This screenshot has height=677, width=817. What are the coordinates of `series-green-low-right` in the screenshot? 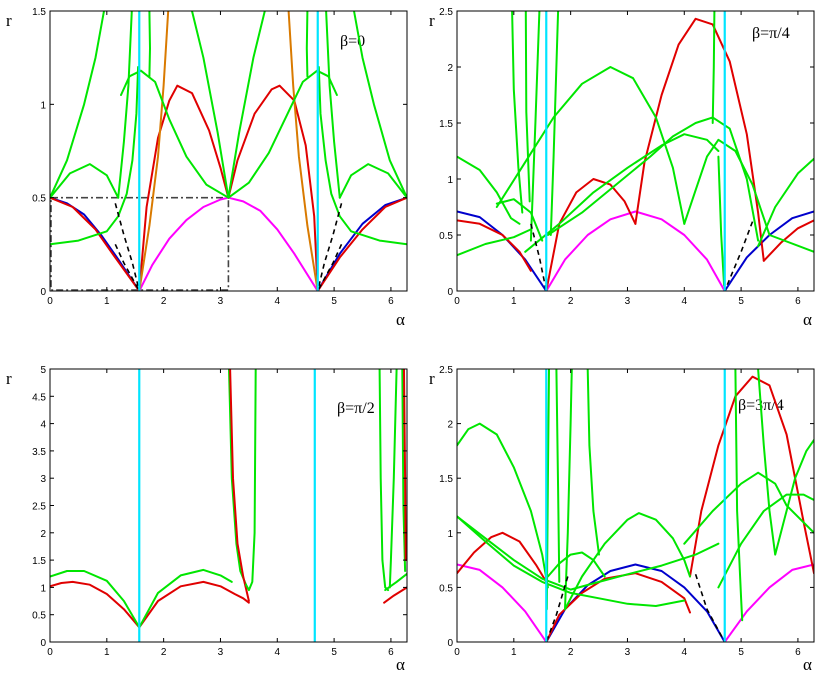 It's located at (362, 156).